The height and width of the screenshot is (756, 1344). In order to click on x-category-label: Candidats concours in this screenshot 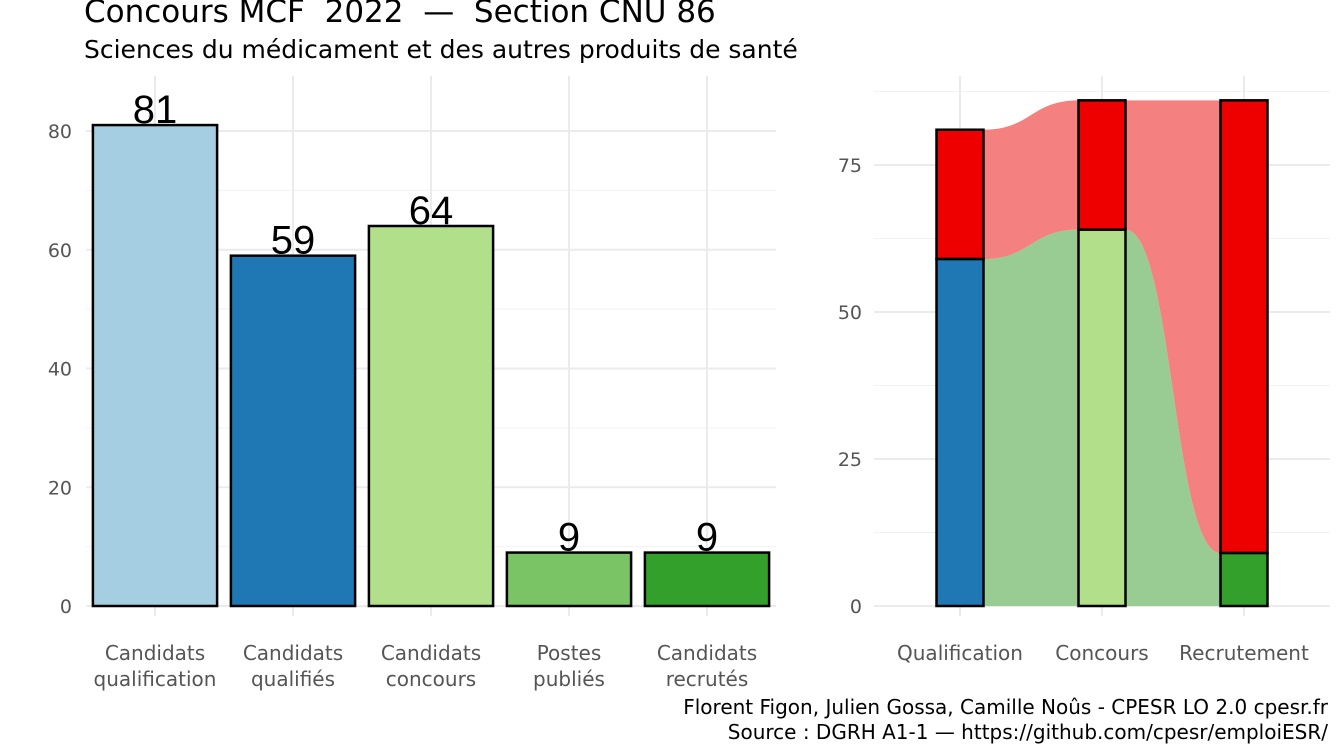, I will do `click(431, 666)`.